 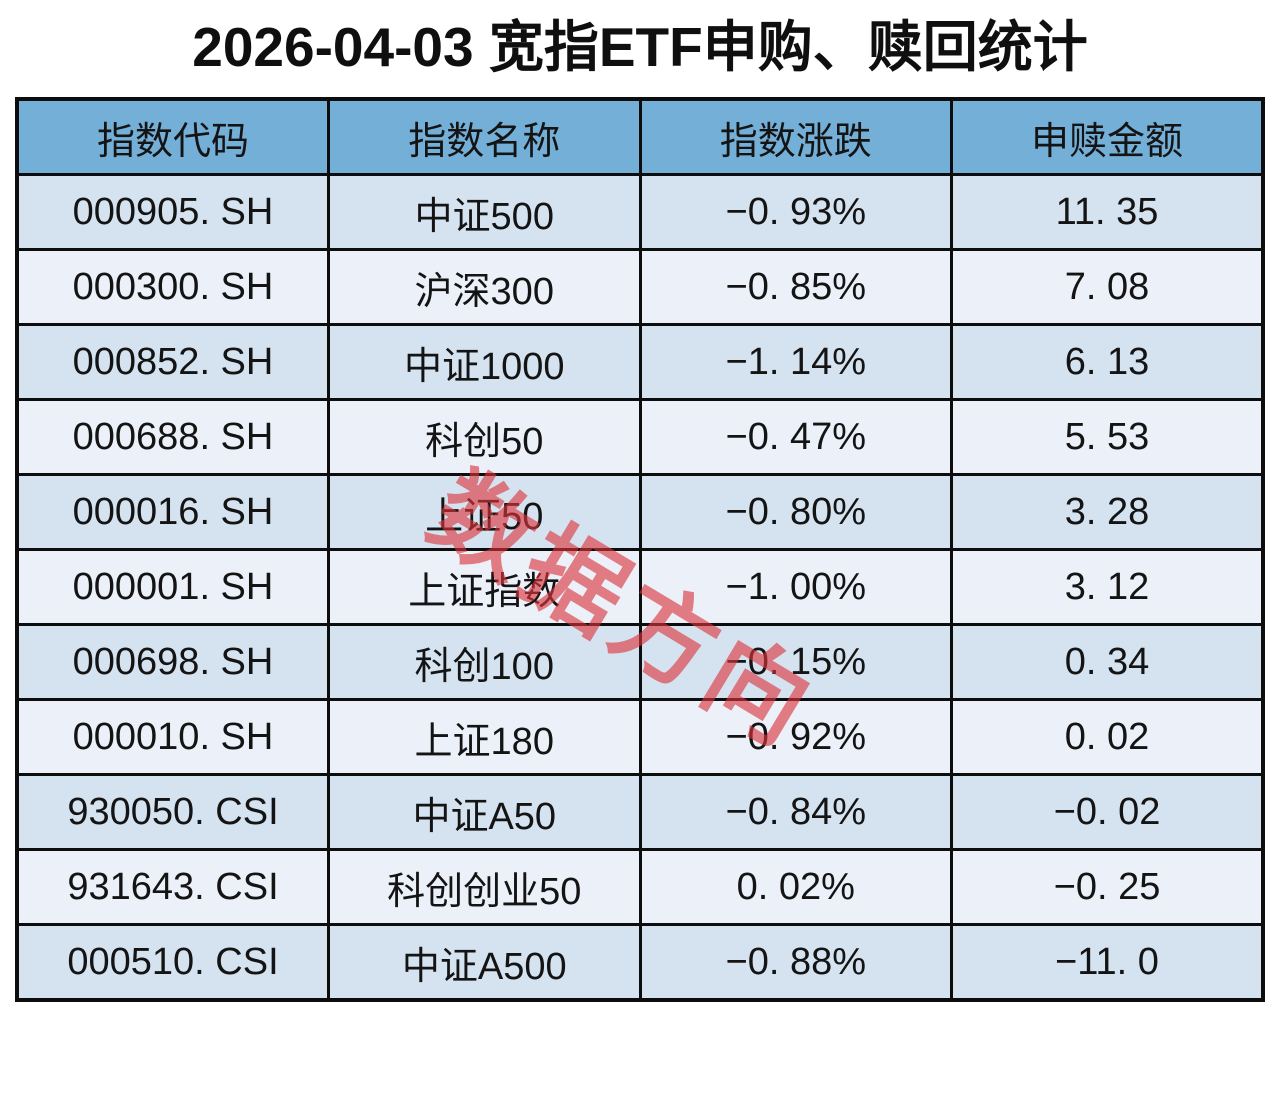 I want to click on index-name-cell: 科创50, so click(x=484, y=437).